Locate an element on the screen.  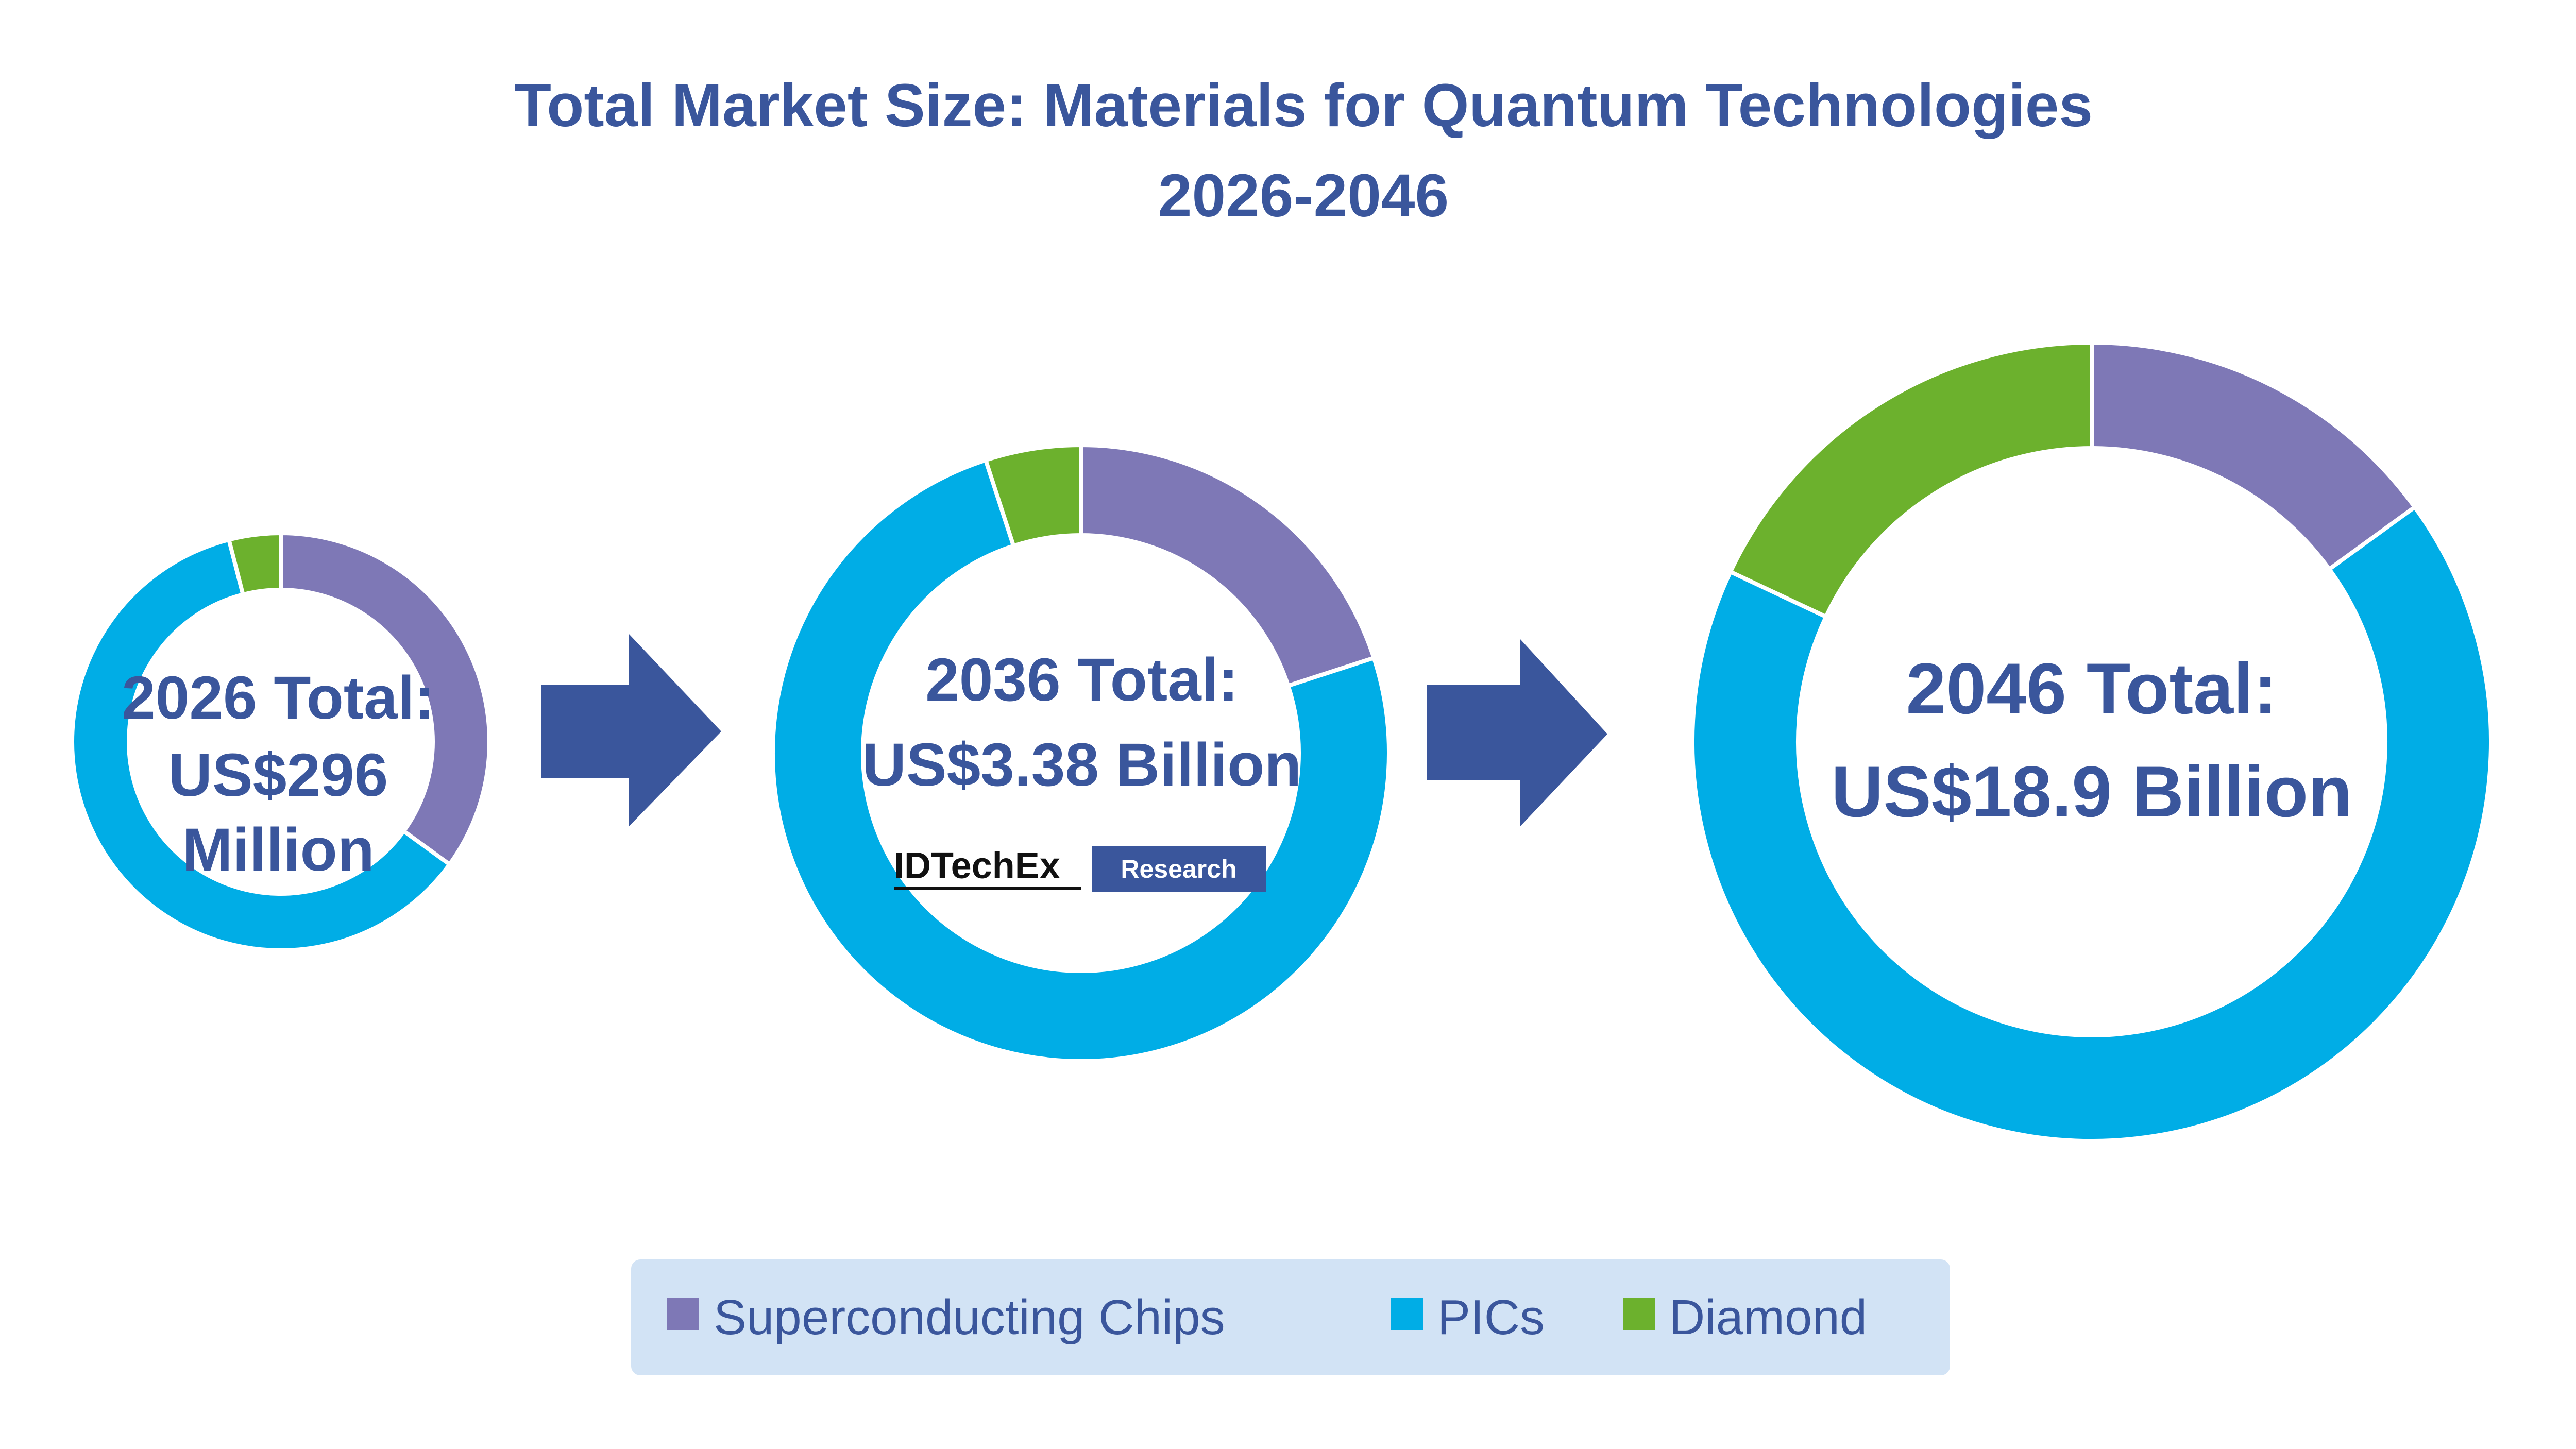
donut-2026-label-line-2: US$296 is located at coordinates (278, 775).